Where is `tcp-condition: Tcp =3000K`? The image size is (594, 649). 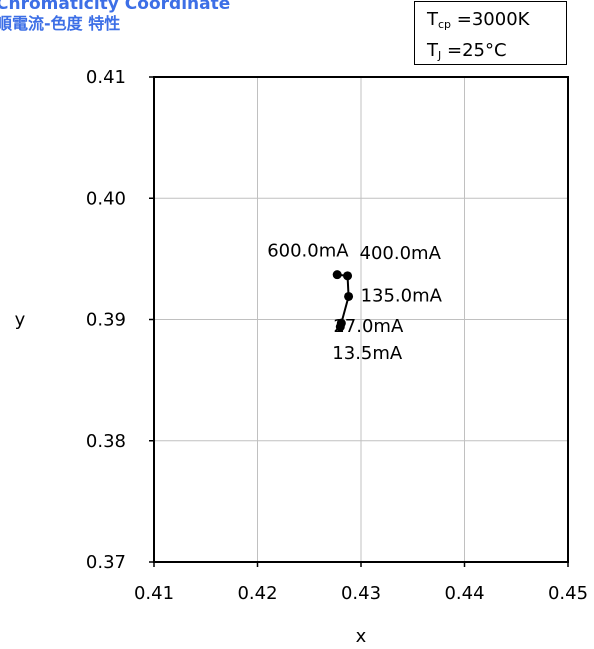 tcp-condition: Tcp =3000K is located at coordinates (496, 22).